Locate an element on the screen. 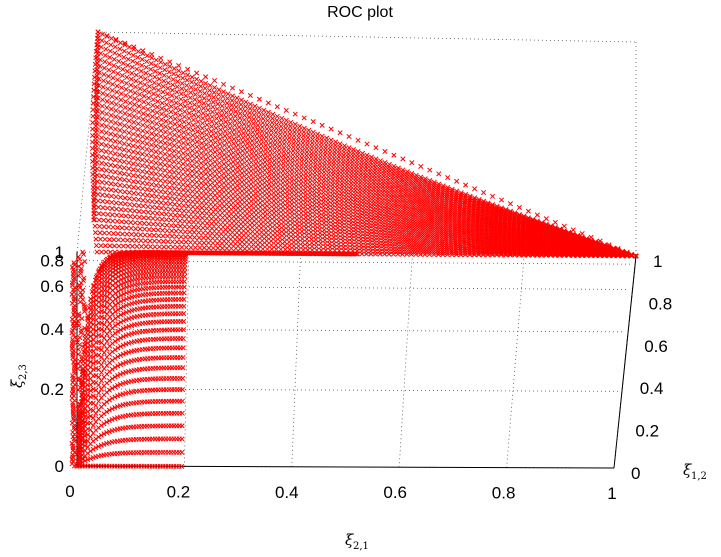  scatter-point-2063 is located at coordinates (119, 148).